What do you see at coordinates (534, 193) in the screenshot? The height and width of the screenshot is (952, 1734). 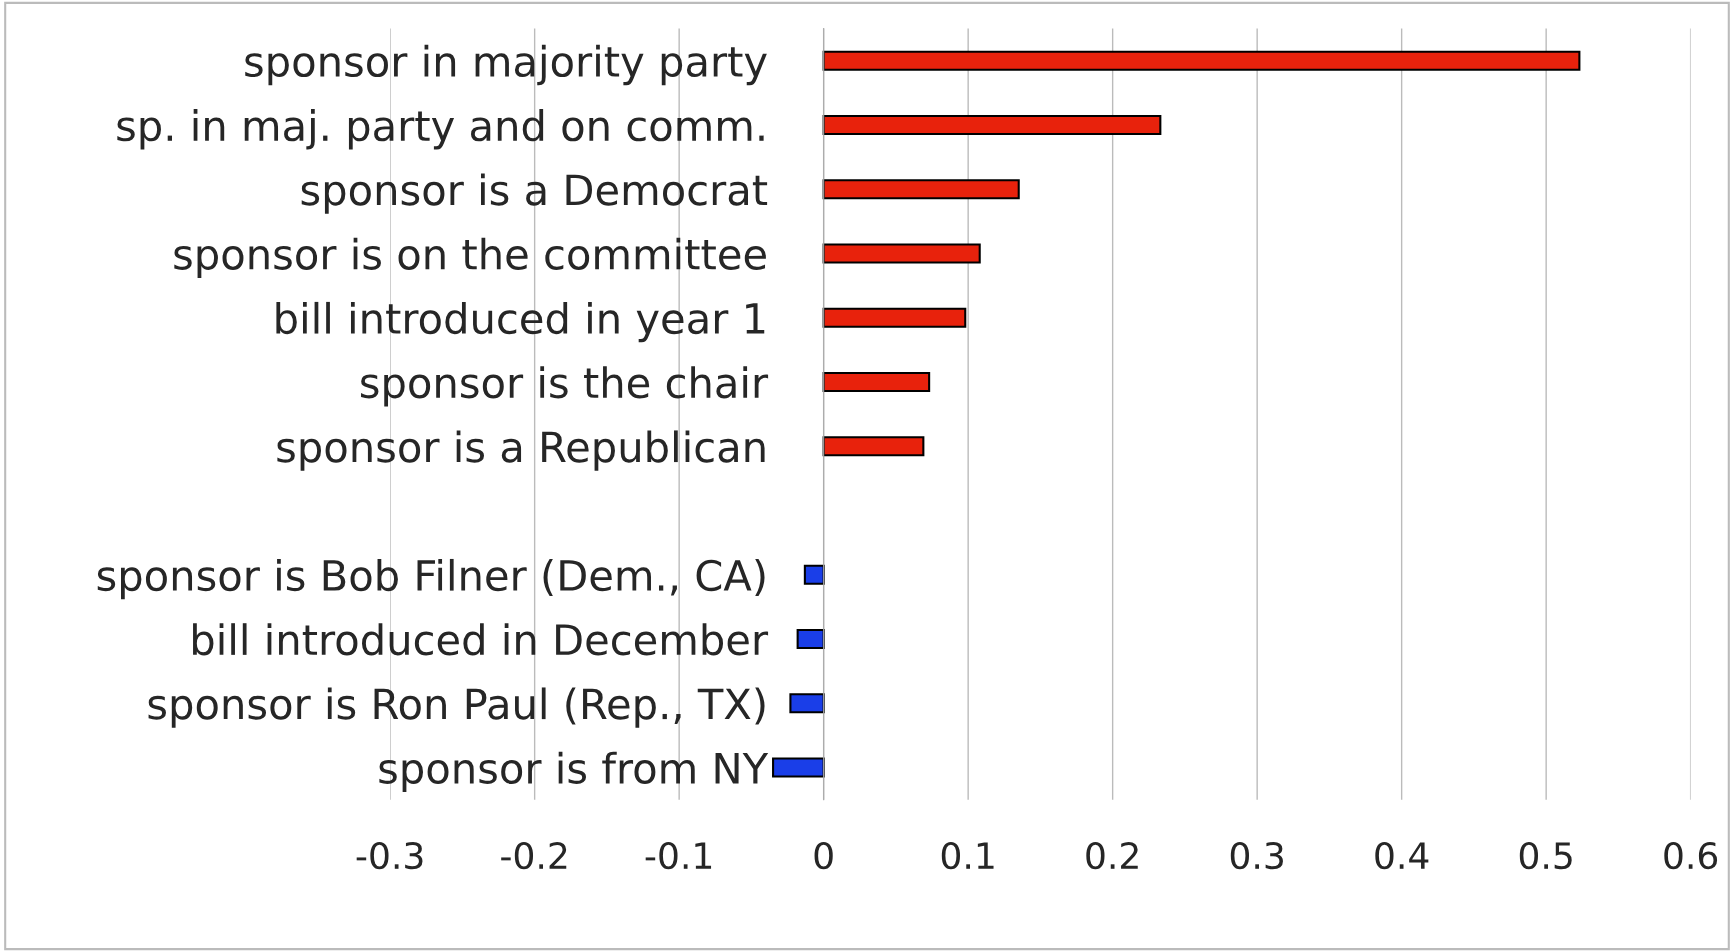 I see `y-tick-label: sponsor is a Democrat` at bounding box center [534, 193].